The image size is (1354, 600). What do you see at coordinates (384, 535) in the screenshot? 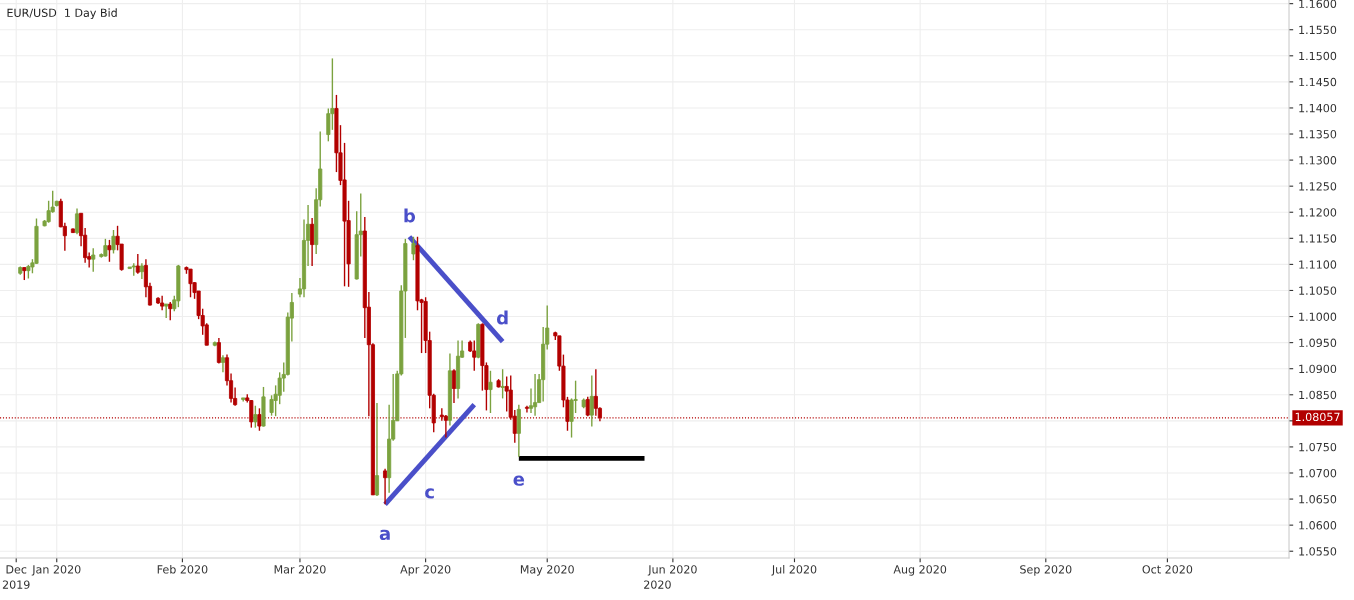
I see `annotation: a` at bounding box center [384, 535].